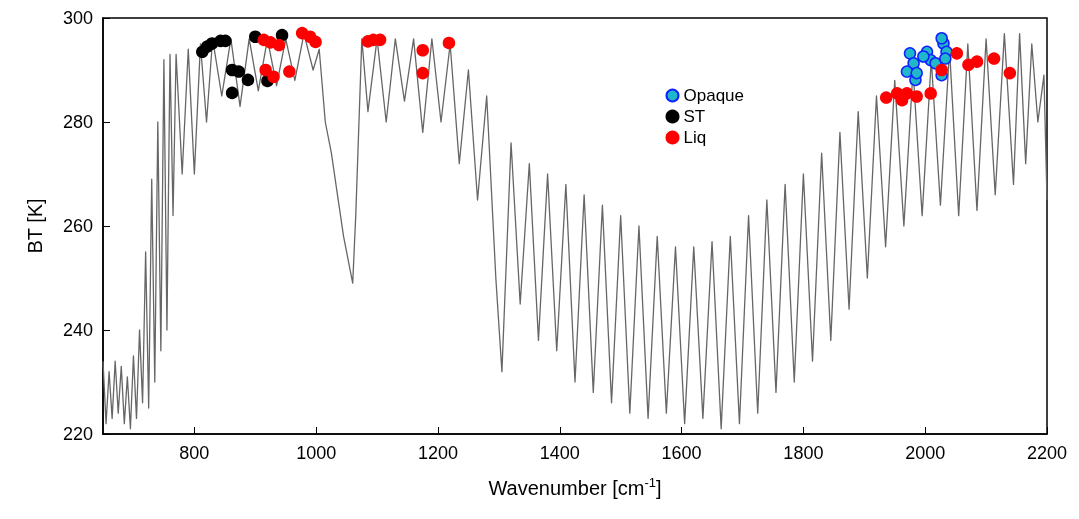 Image resolution: width=1079 pixels, height=519 pixels. What do you see at coordinates (316, 453) in the screenshot?
I see `x-tick-label: 1000` at bounding box center [316, 453].